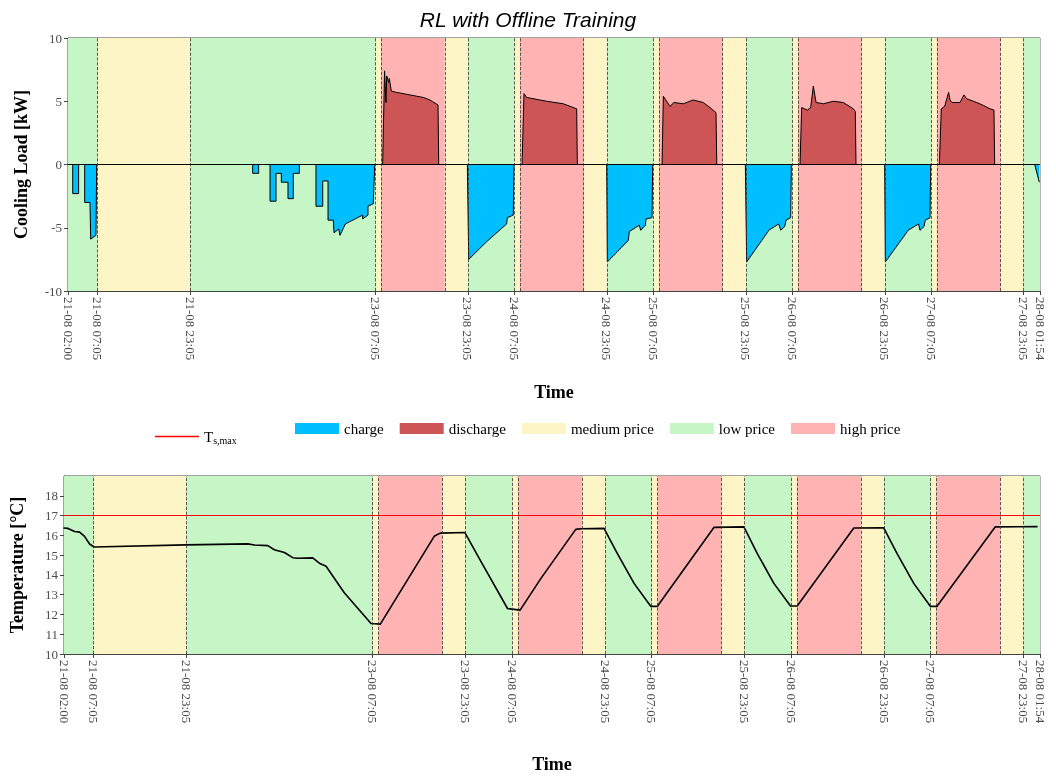  What do you see at coordinates (51, 555) in the screenshot?
I see `y-tick-label: 15` at bounding box center [51, 555].